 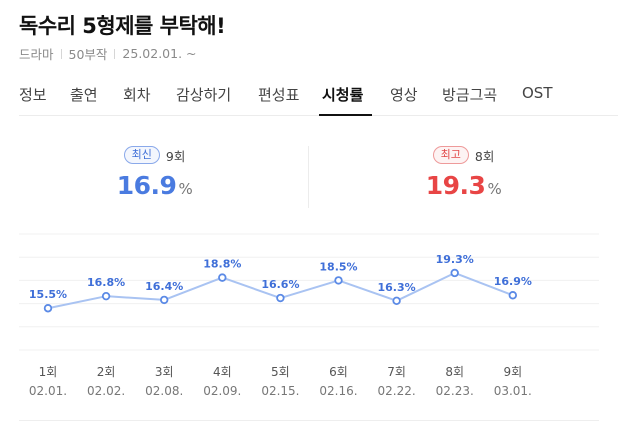 What do you see at coordinates (84, 95) in the screenshot?
I see `tab-cast: 출연` at bounding box center [84, 95].